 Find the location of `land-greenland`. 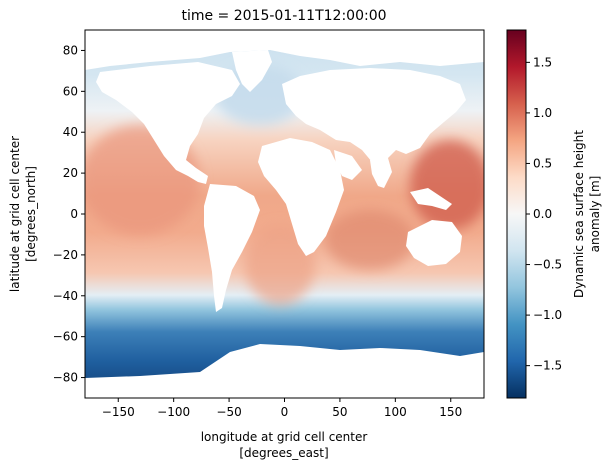

land-greenland is located at coordinates (252, 71).